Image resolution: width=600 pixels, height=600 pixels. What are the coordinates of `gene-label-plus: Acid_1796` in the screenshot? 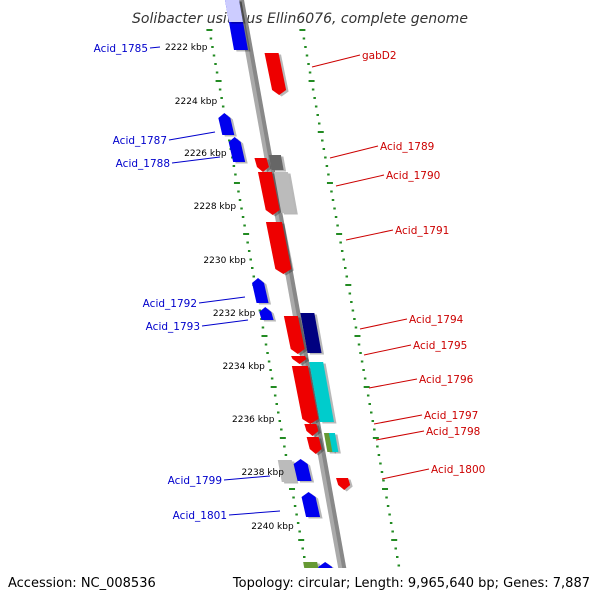 It's located at (446, 380).